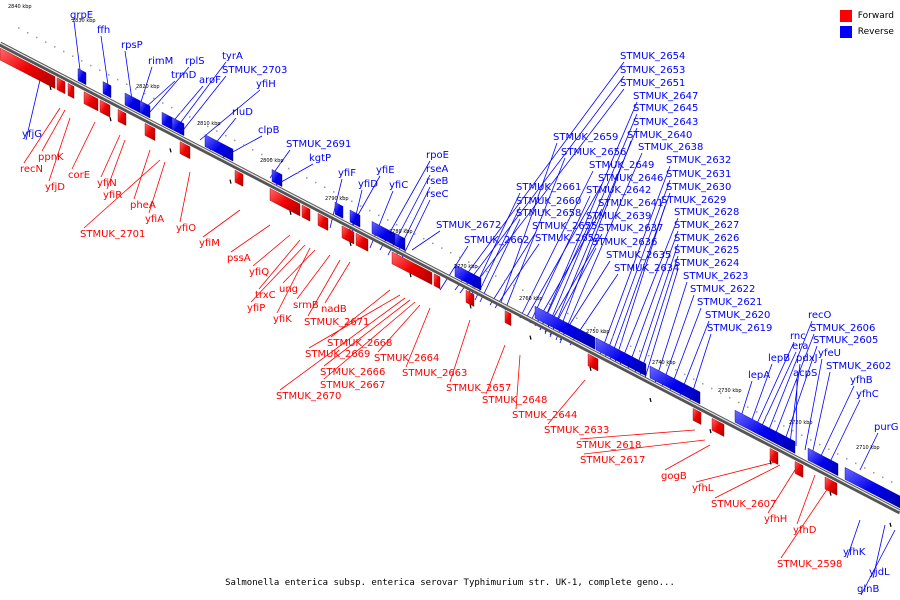  What do you see at coordinates (879, 572) in the screenshot?
I see `gene-label-yjdl: yjdL` at bounding box center [879, 572].